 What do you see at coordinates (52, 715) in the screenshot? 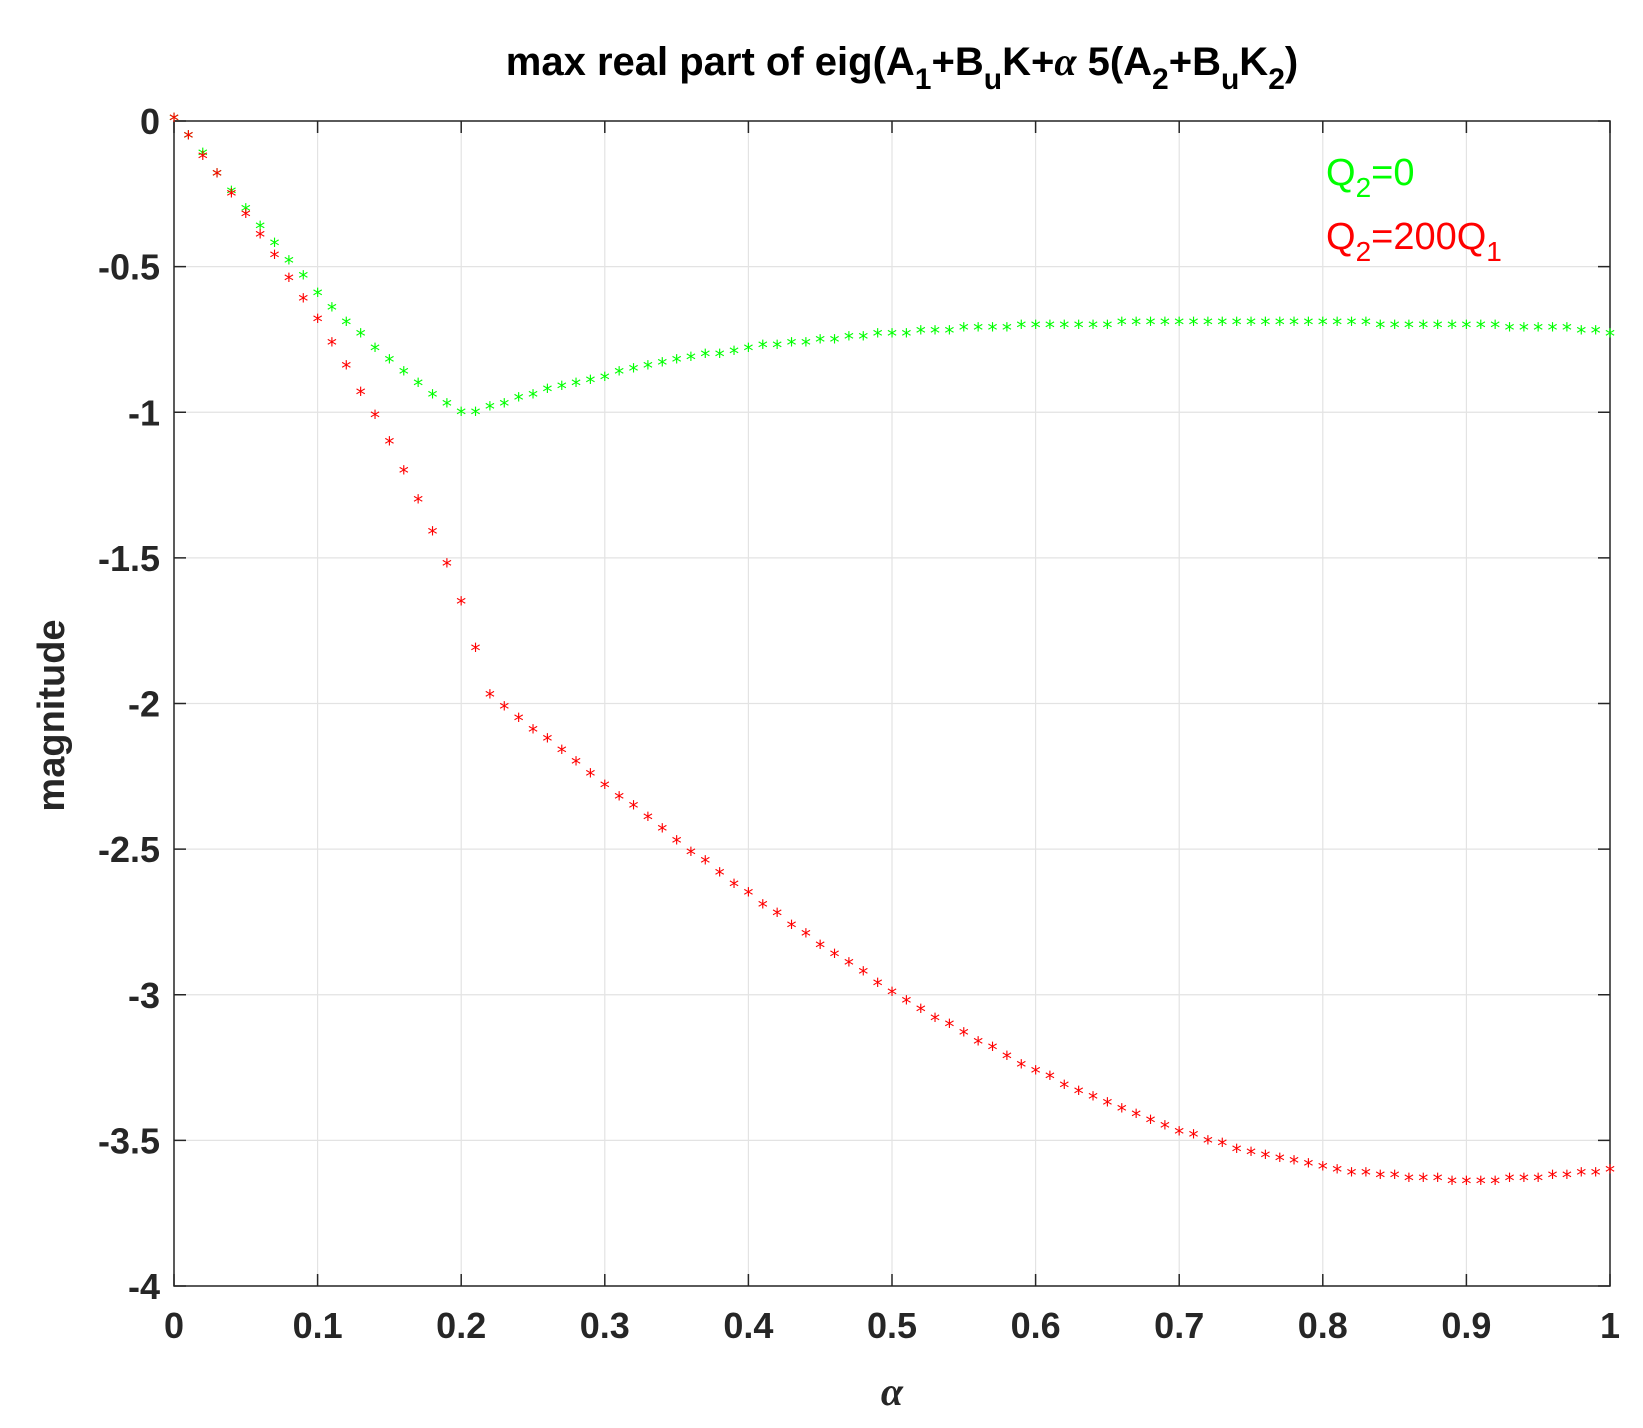
I see `y-axis-label: magnitude` at bounding box center [52, 715].